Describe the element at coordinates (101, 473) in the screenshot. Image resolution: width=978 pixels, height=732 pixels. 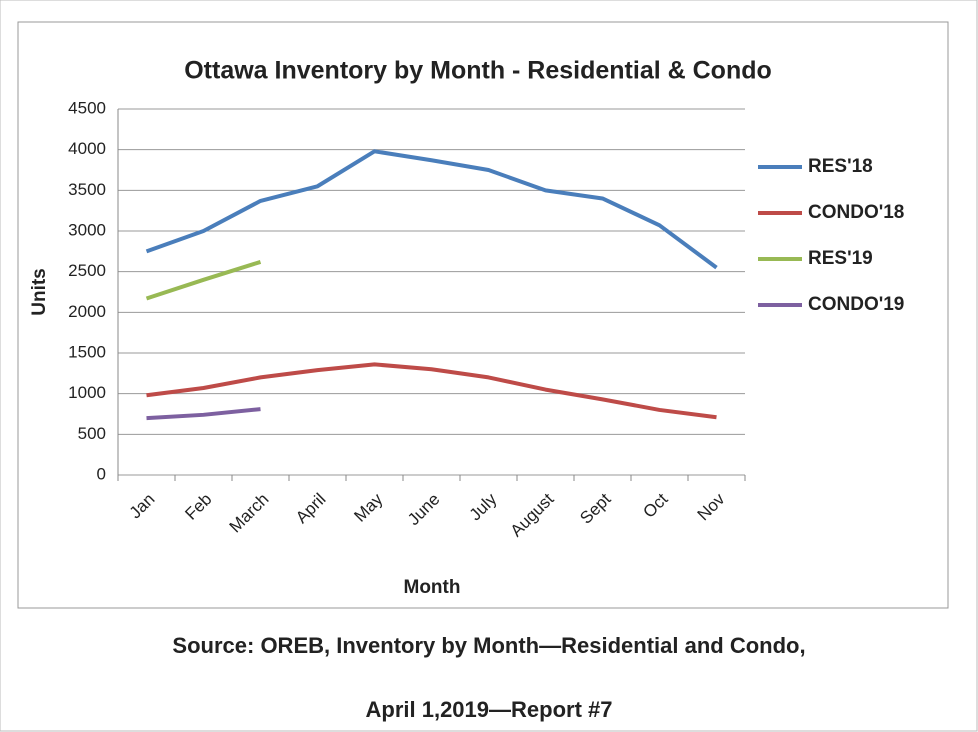
I see `y-tick-label: 0` at that location.